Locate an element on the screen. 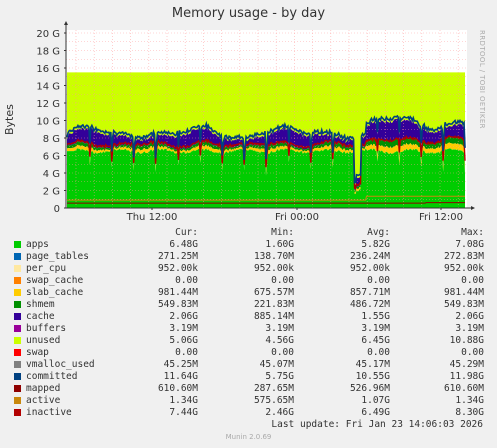 The height and width of the screenshot is (448, 497). legend-row-committed: committed 11.64G 5.75G 10.55G 11.98G is located at coordinates (248, 377).